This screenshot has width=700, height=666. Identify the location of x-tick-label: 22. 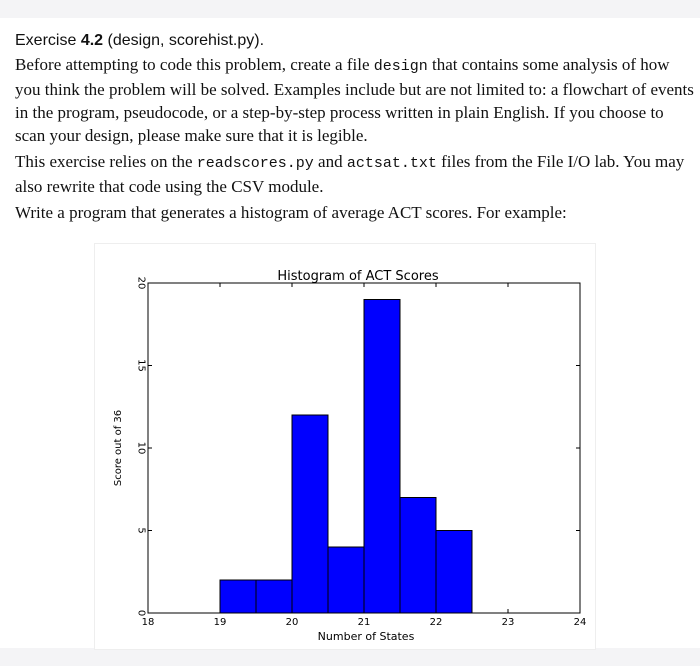
(436, 622).